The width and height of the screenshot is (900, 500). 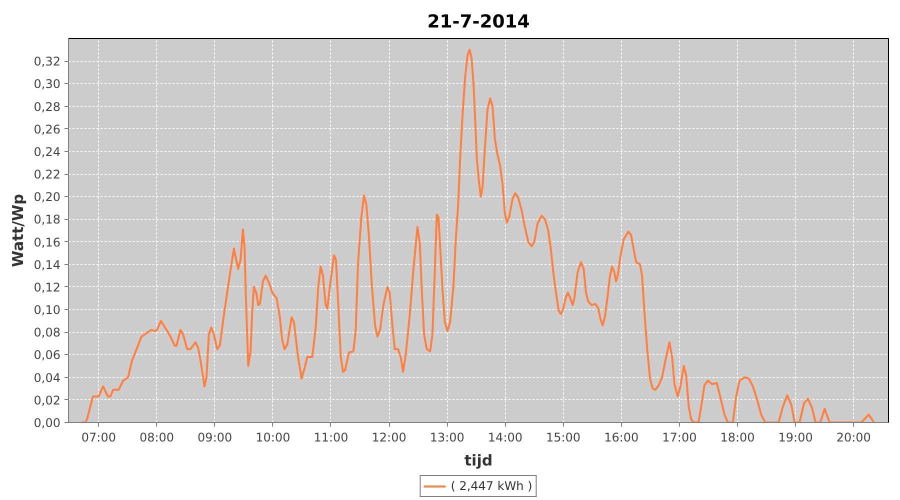 I want to click on y-tick-label: 0,14, so click(x=47, y=265).